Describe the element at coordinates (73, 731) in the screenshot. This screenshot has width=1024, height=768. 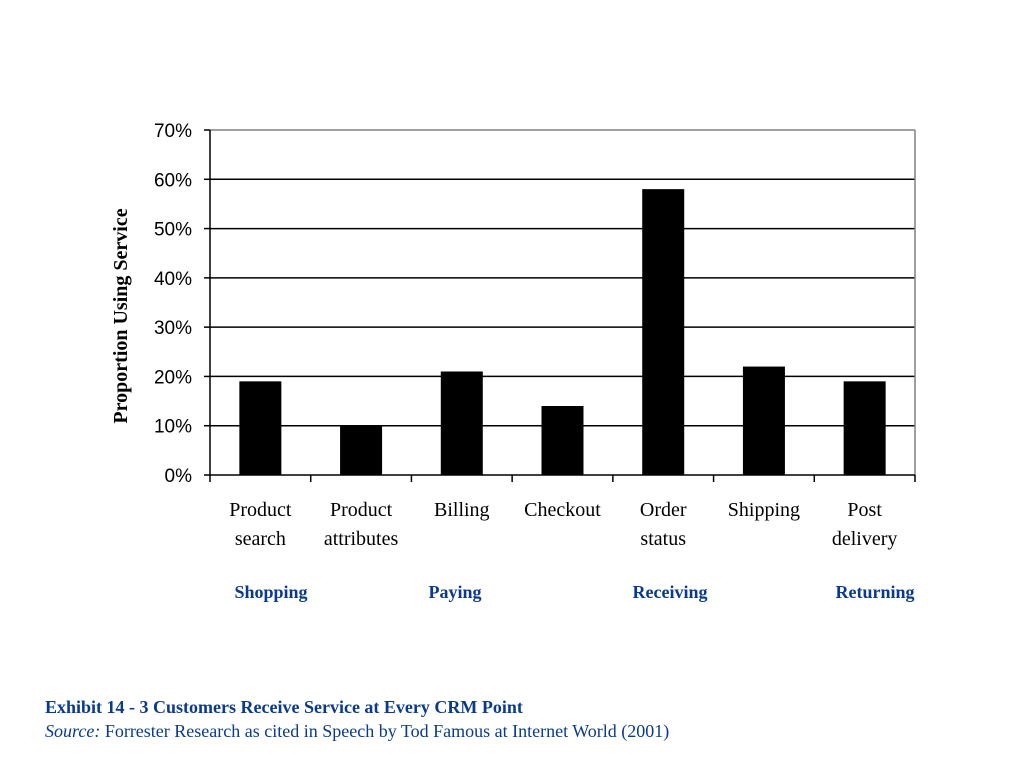
I see `source-label: Source:` at that location.